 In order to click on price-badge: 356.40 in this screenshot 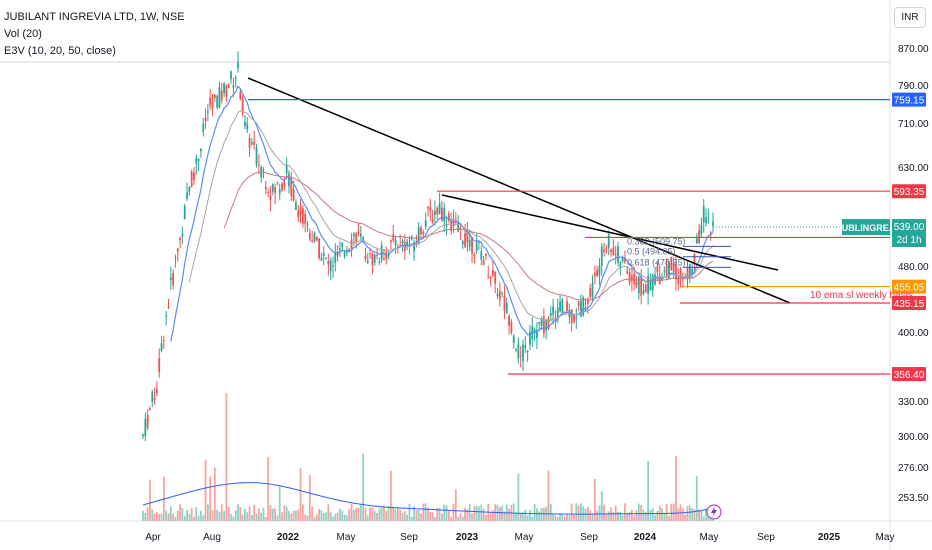, I will do `click(909, 374)`.